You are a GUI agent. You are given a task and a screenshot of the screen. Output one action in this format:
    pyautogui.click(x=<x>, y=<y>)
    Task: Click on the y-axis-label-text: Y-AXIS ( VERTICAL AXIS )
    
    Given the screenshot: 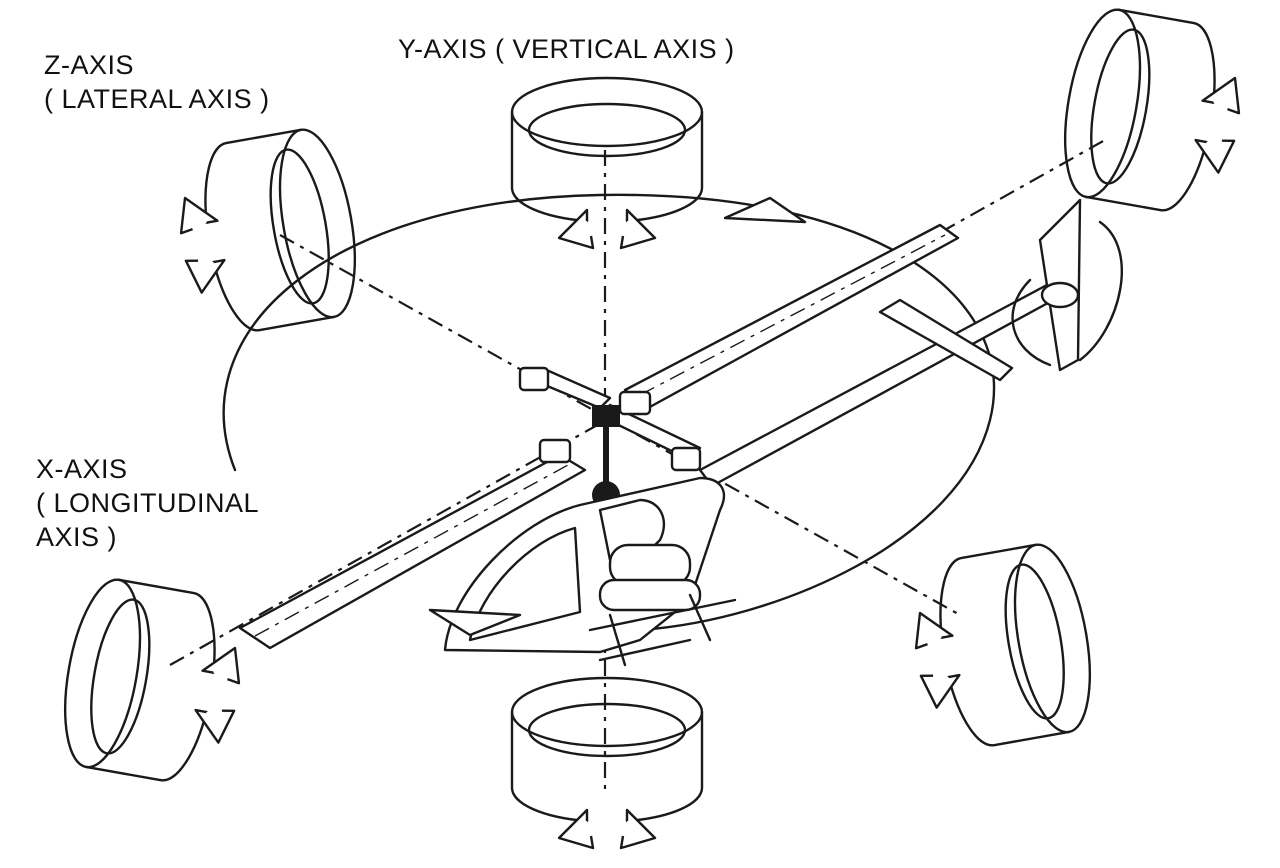 What is the action you would take?
    pyautogui.click(x=566, y=49)
    